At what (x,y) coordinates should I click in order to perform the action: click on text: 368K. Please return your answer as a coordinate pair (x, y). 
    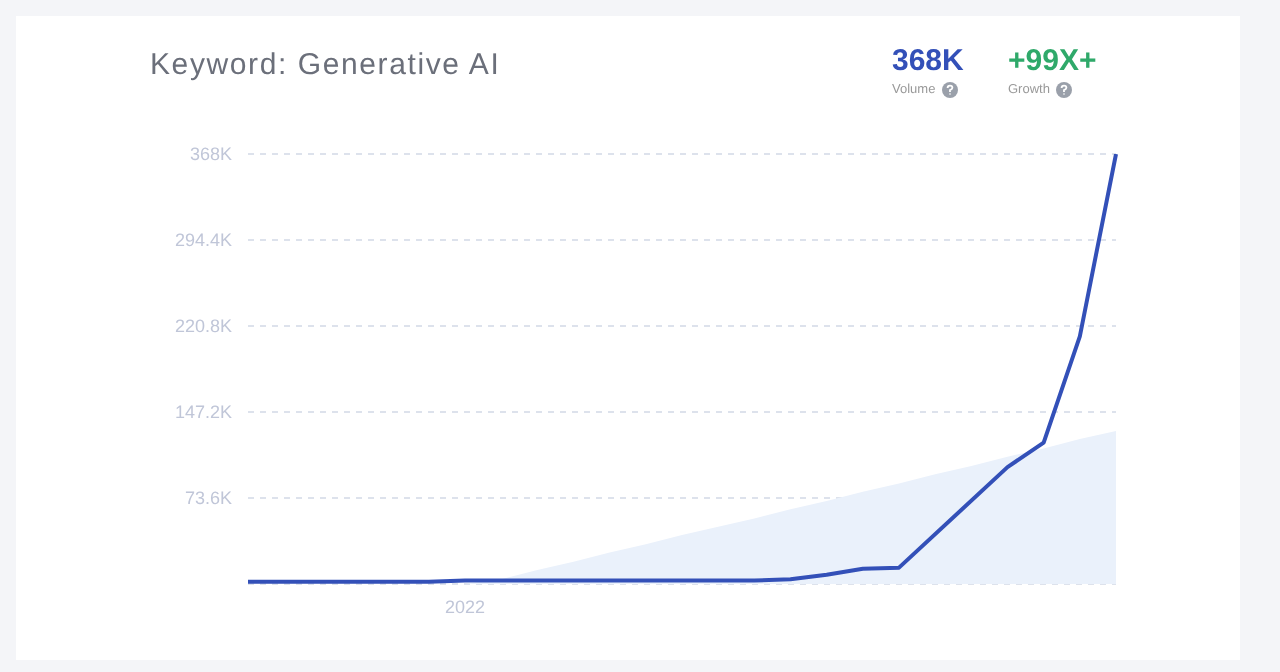
    Looking at the image, I should click on (928, 61).